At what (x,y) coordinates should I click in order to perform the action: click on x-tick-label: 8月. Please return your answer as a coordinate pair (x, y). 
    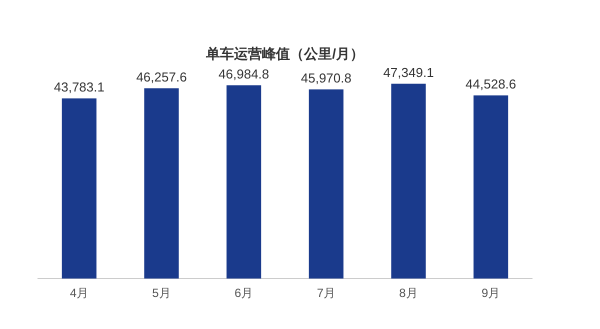
    Looking at the image, I should click on (408, 293).